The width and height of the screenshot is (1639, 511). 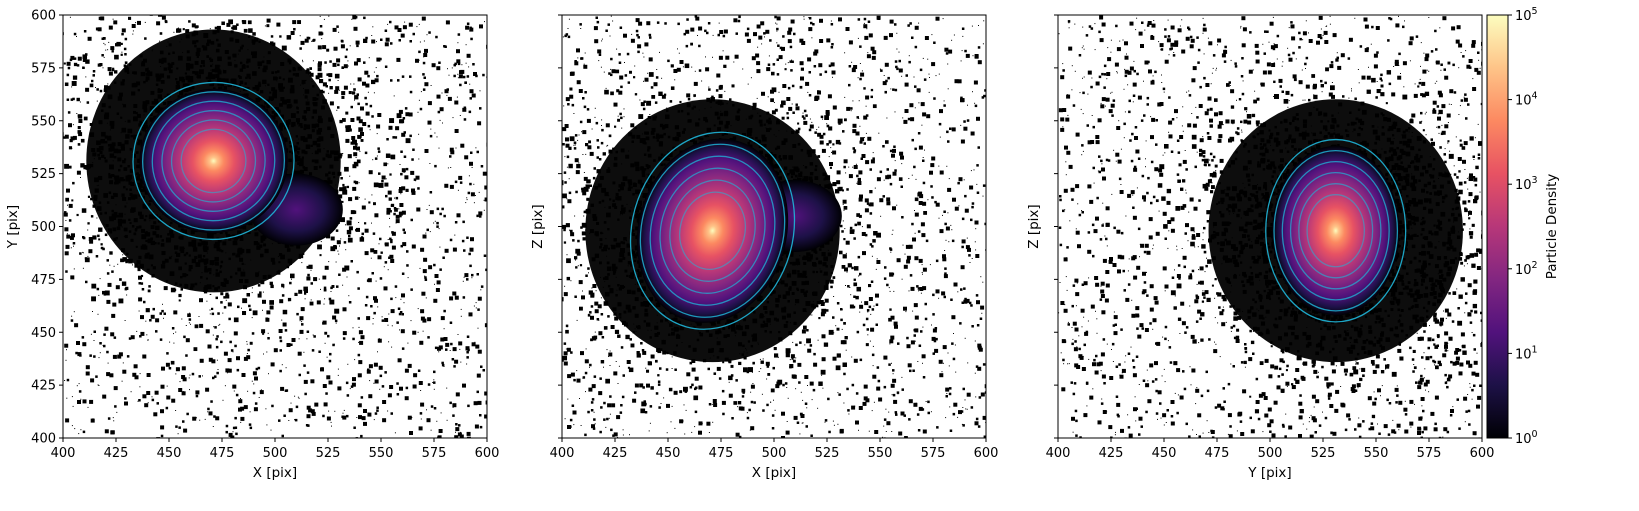 I want to click on x-axis-label: Y [pix], so click(x=1269, y=473).